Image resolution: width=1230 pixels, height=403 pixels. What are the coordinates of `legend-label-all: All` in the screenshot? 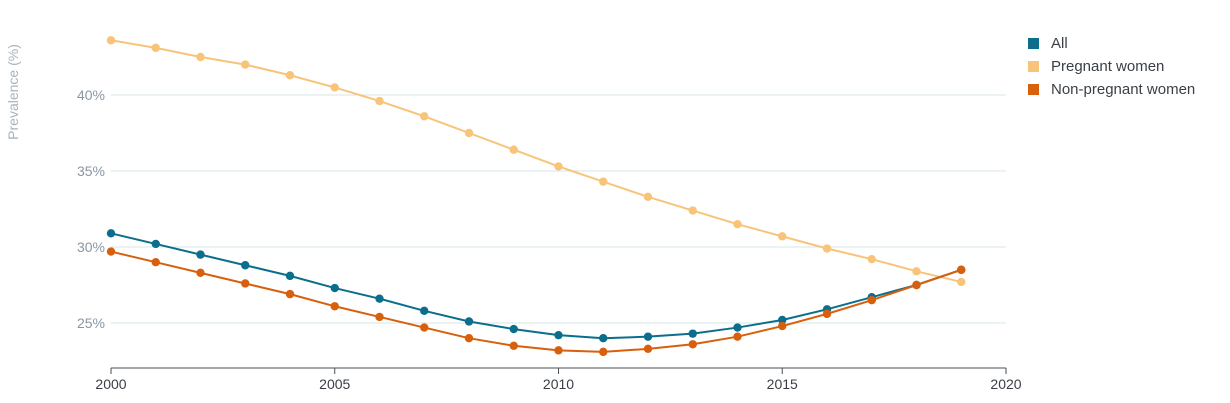 It's located at (1059, 43).